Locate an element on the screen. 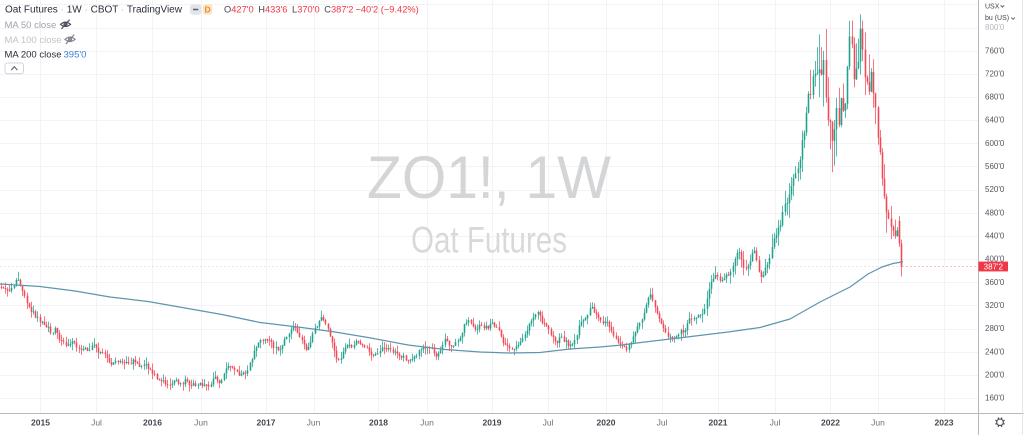 This screenshot has height=435, width=1024. svg-text: 395'0 is located at coordinates (75, 55).